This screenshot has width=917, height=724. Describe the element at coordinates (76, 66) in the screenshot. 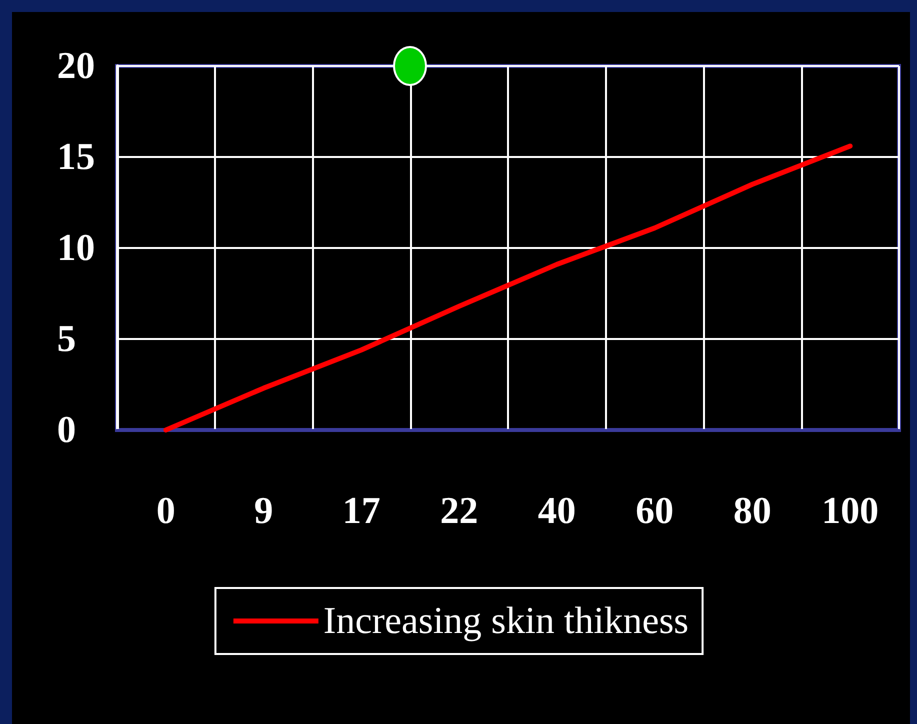

I see `y-tick-label: 20` at that location.